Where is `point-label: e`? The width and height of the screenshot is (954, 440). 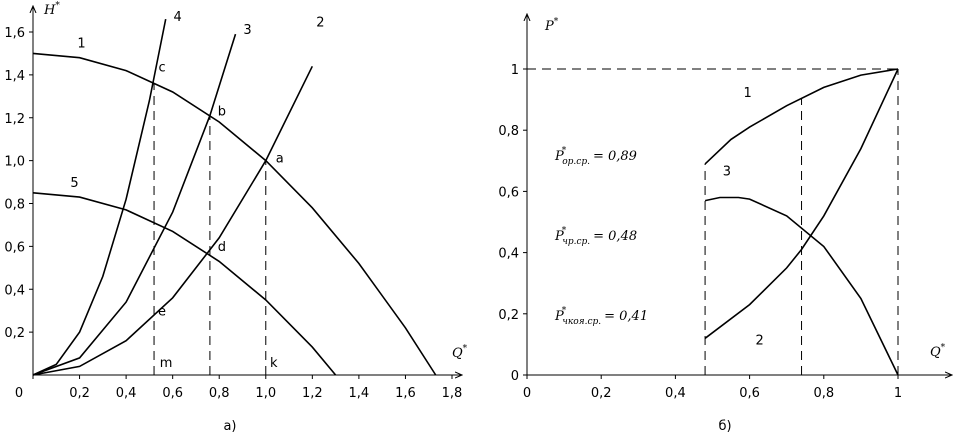
point-label: e is located at coordinates (162, 311).